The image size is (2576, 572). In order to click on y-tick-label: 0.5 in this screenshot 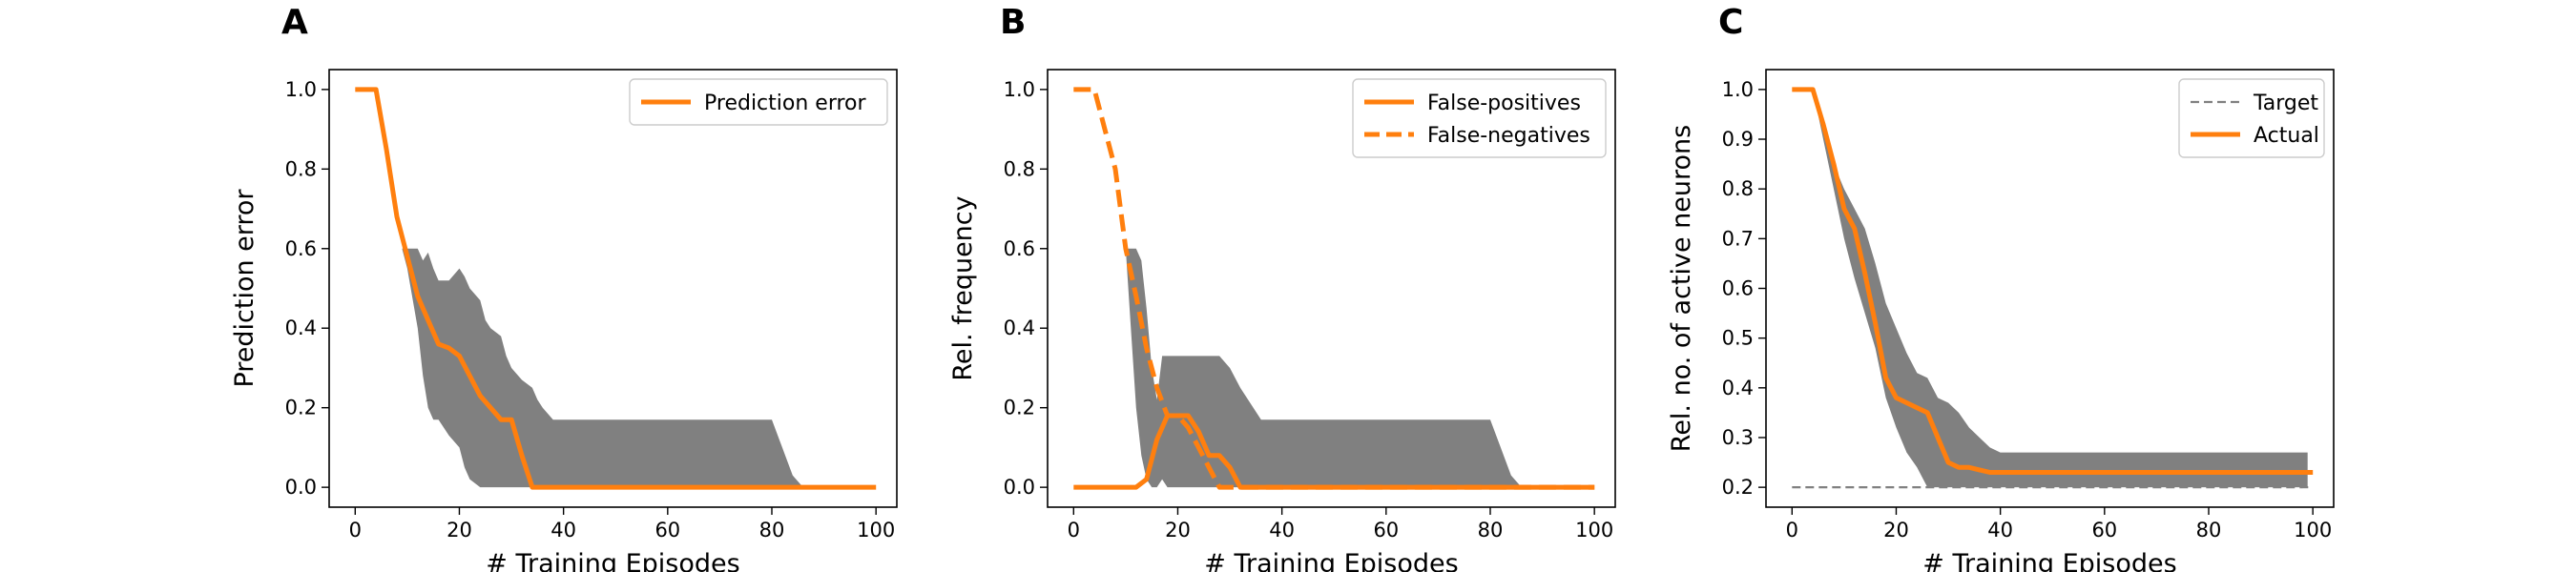, I will do `click(1738, 338)`.